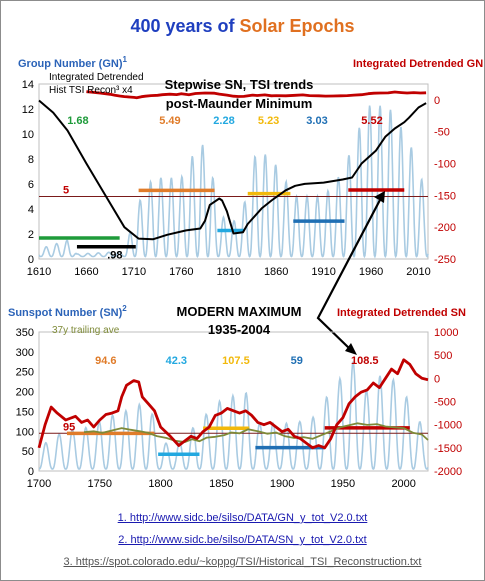  Describe the element at coordinates (282, 484) in the screenshot. I see `x-tick-label: 1900` at that location.